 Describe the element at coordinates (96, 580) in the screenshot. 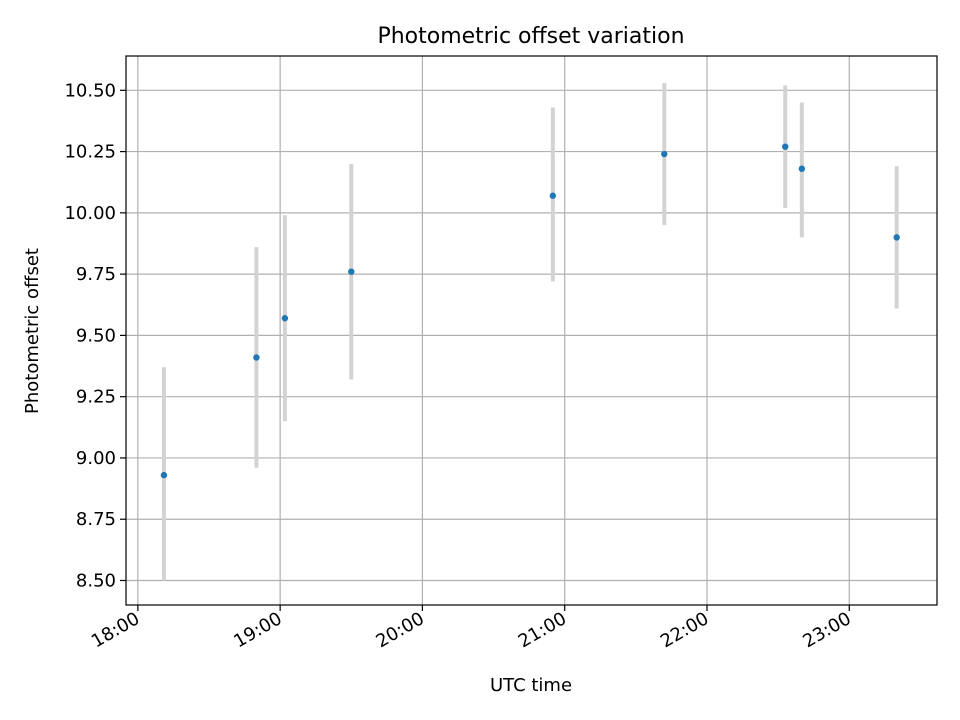

I see `y-tick-label: 8.50` at that location.